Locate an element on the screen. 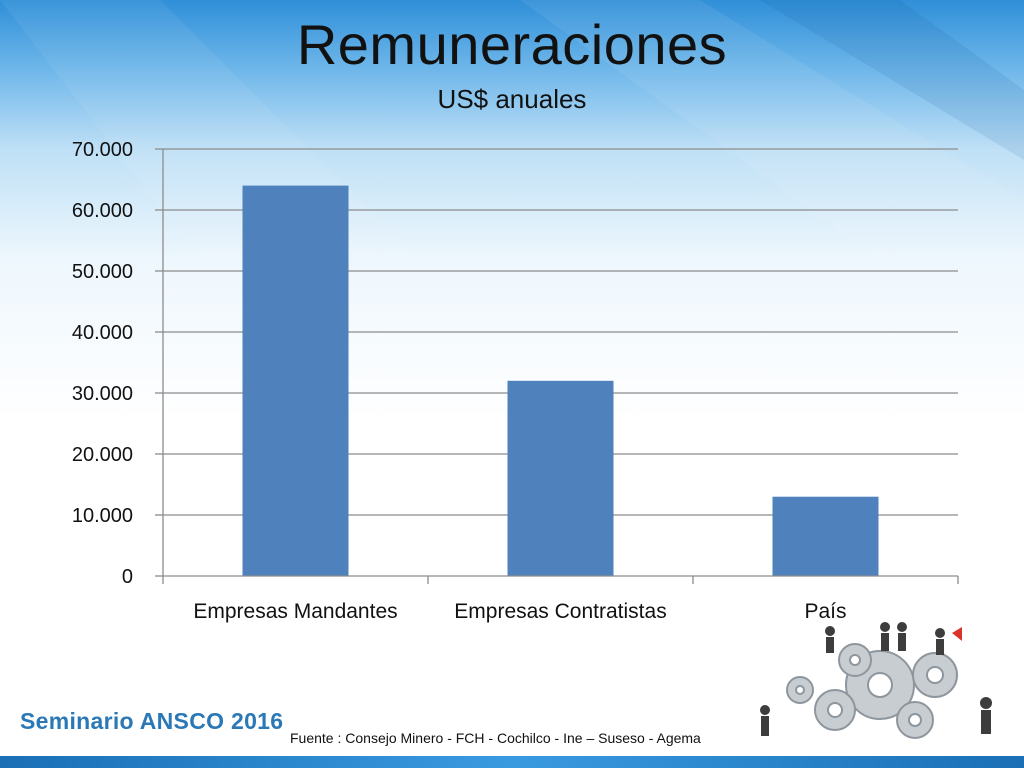  gears-and-people-icon is located at coordinates (876, 680).